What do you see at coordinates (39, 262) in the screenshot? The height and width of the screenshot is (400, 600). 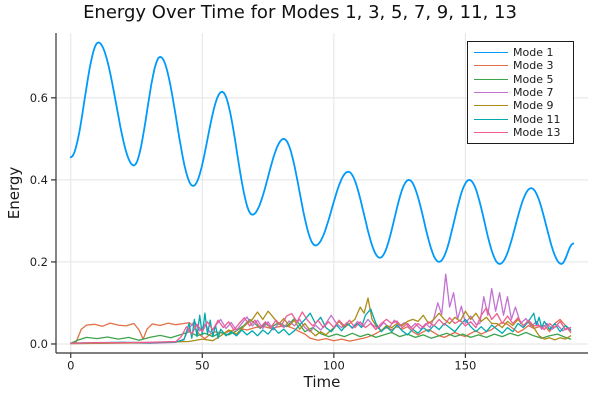 I see `y-tick-label: 0.2` at bounding box center [39, 262].